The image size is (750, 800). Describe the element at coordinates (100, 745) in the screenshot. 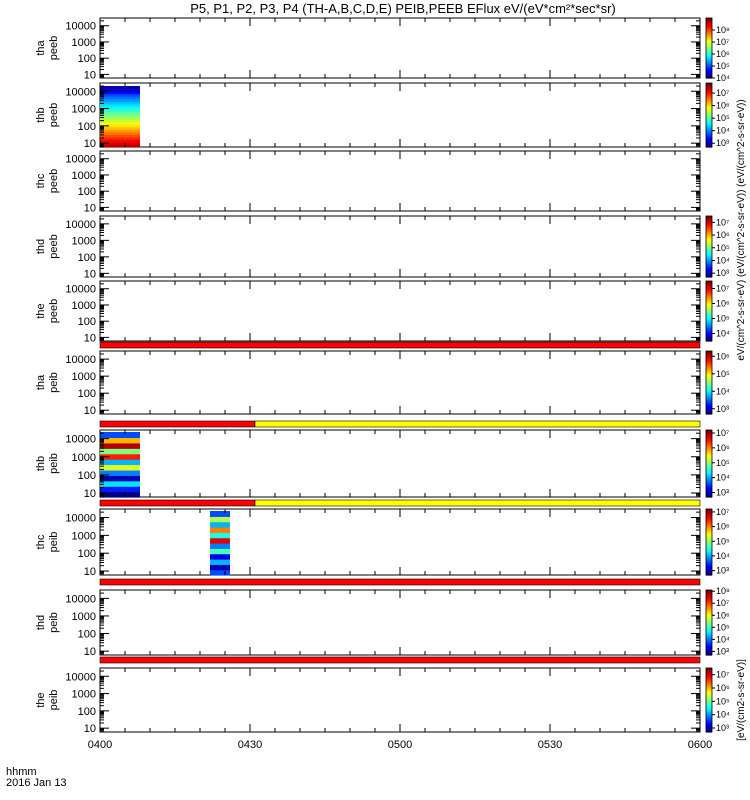

I see `xaxis-label-0: 0400` at that location.